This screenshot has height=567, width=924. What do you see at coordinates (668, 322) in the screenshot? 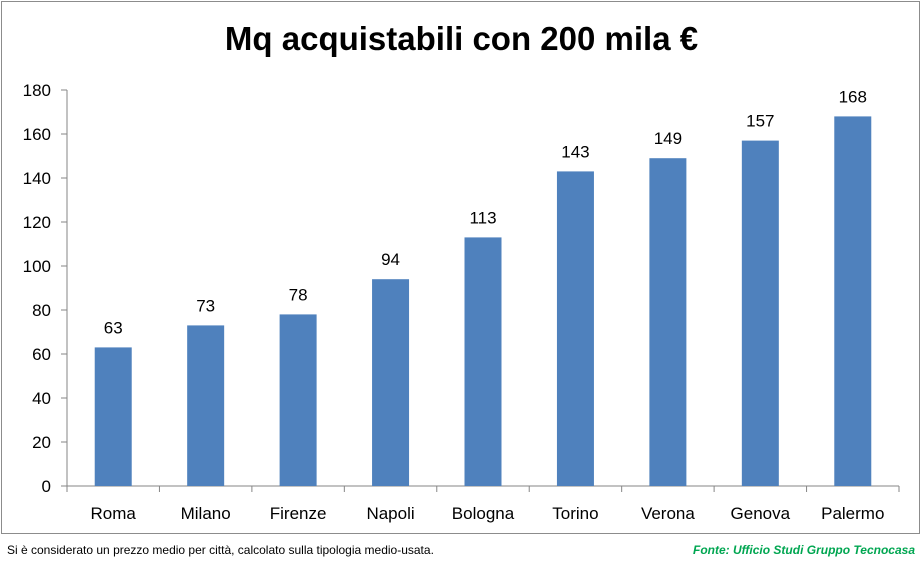
I see `bar-verona` at bounding box center [668, 322].